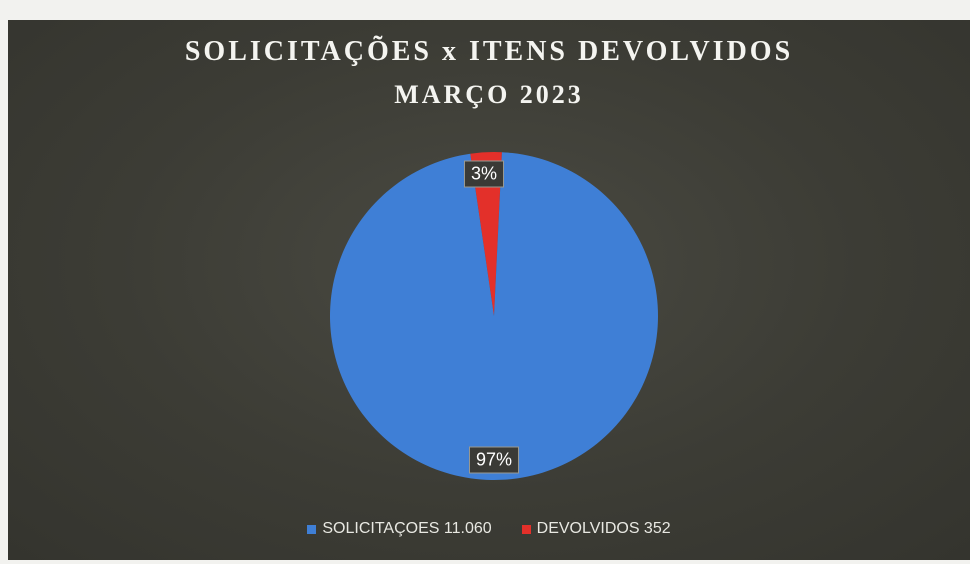  Describe the element at coordinates (489, 51) in the screenshot. I see `chart-title: SOLICITAÇÕES x ITENS DEVOLVIDOS` at that location.